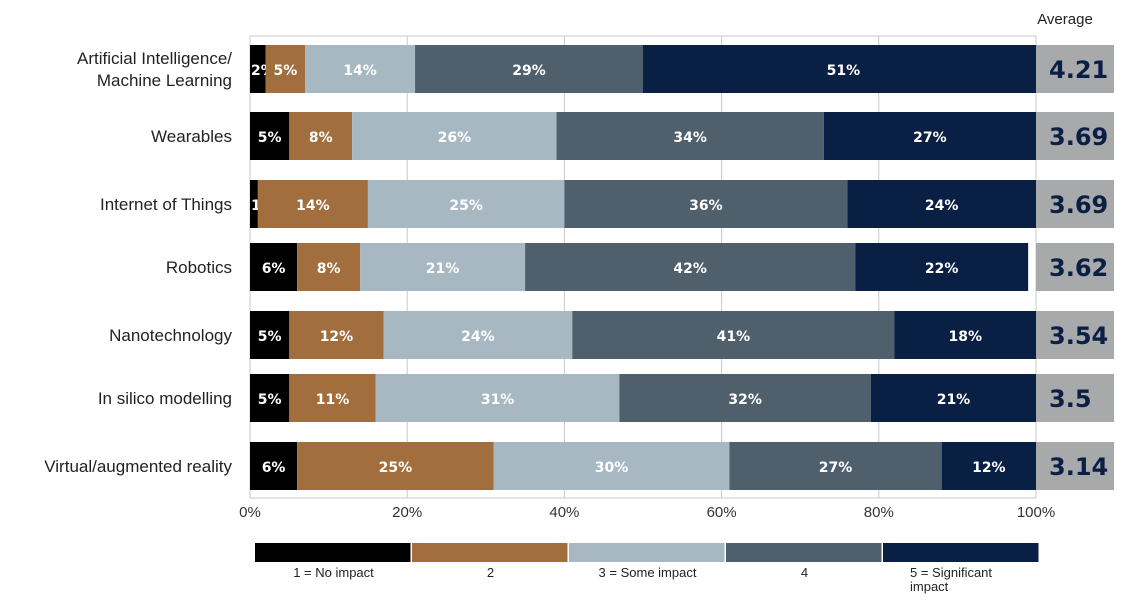 This screenshot has width=1142, height=616. What do you see at coordinates (250, 512) in the screenshot?
I see `x-tick-label: 0%` at bounding box center [250, 512].